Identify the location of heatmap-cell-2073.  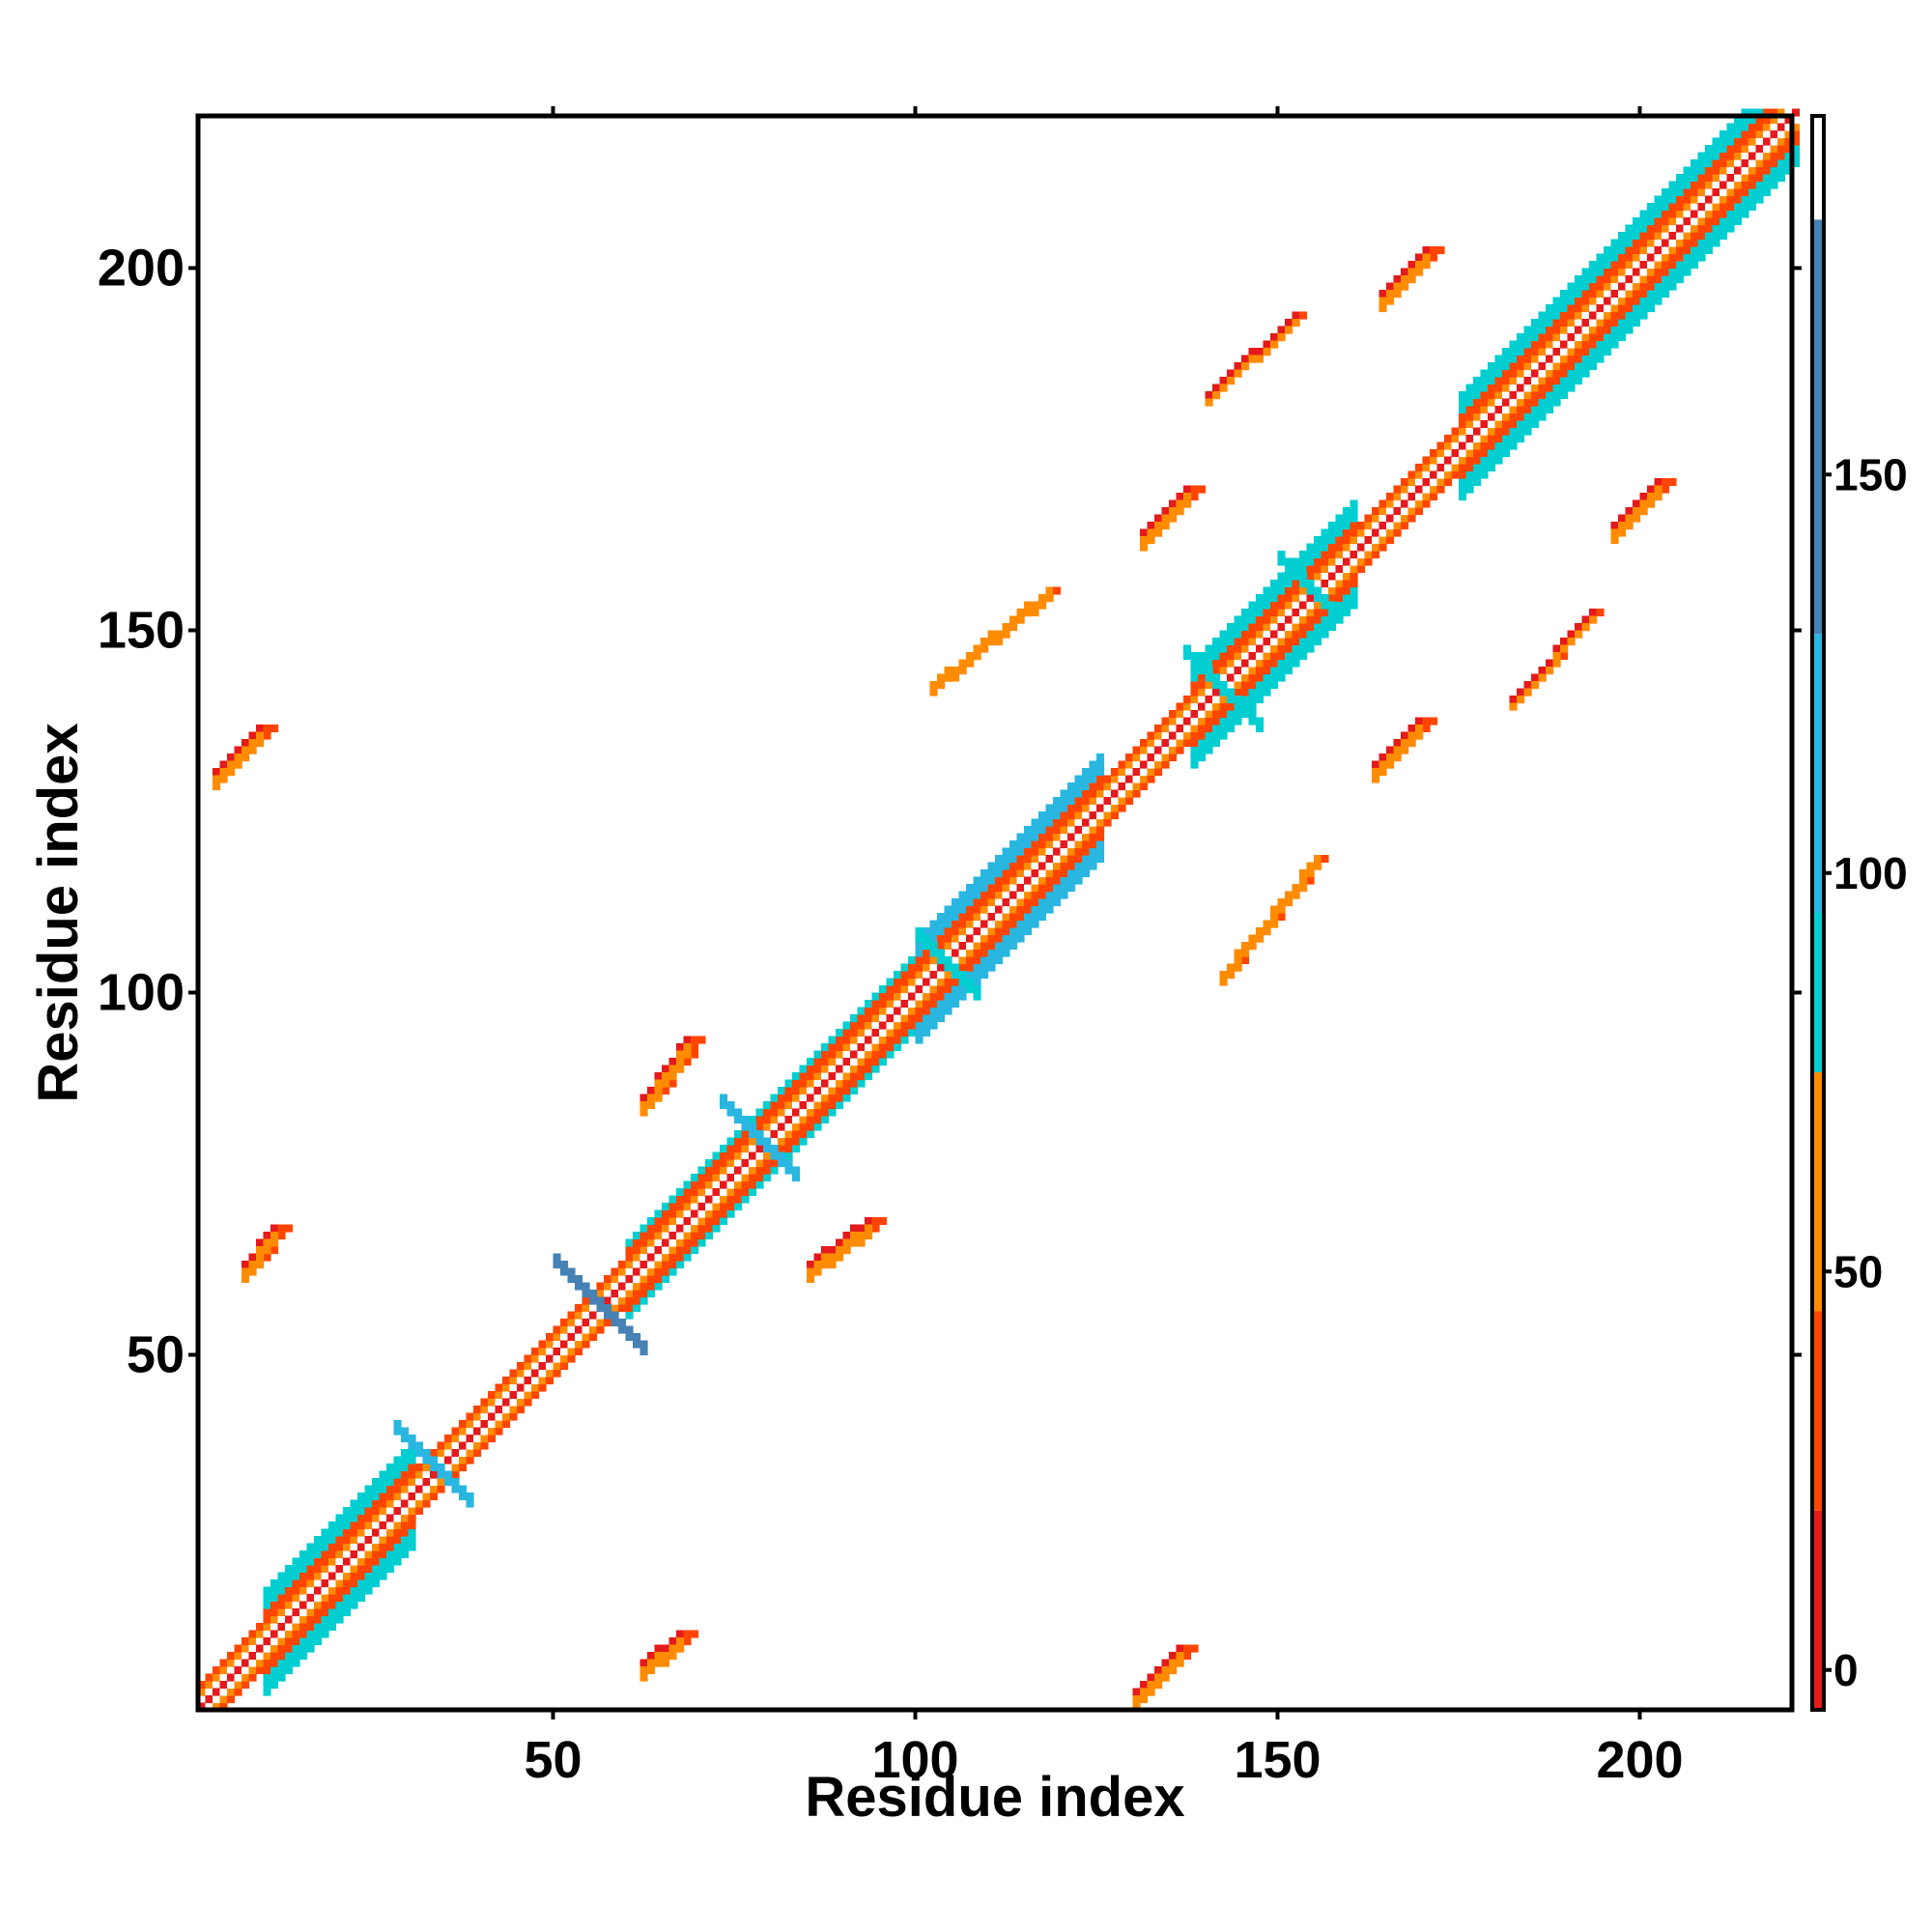
(1477, 468).